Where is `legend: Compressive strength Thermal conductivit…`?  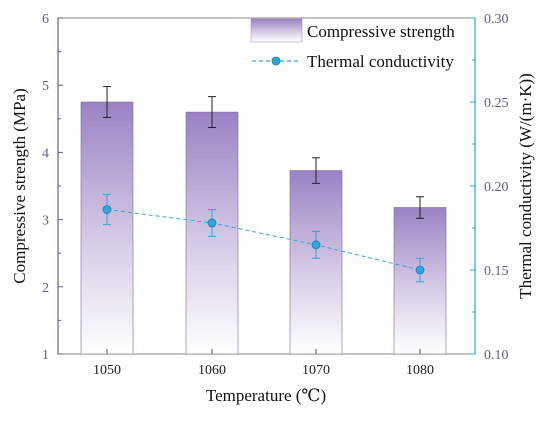
legend: Compressive strength Thermal conductivit… is located at coordinates (352, 44).